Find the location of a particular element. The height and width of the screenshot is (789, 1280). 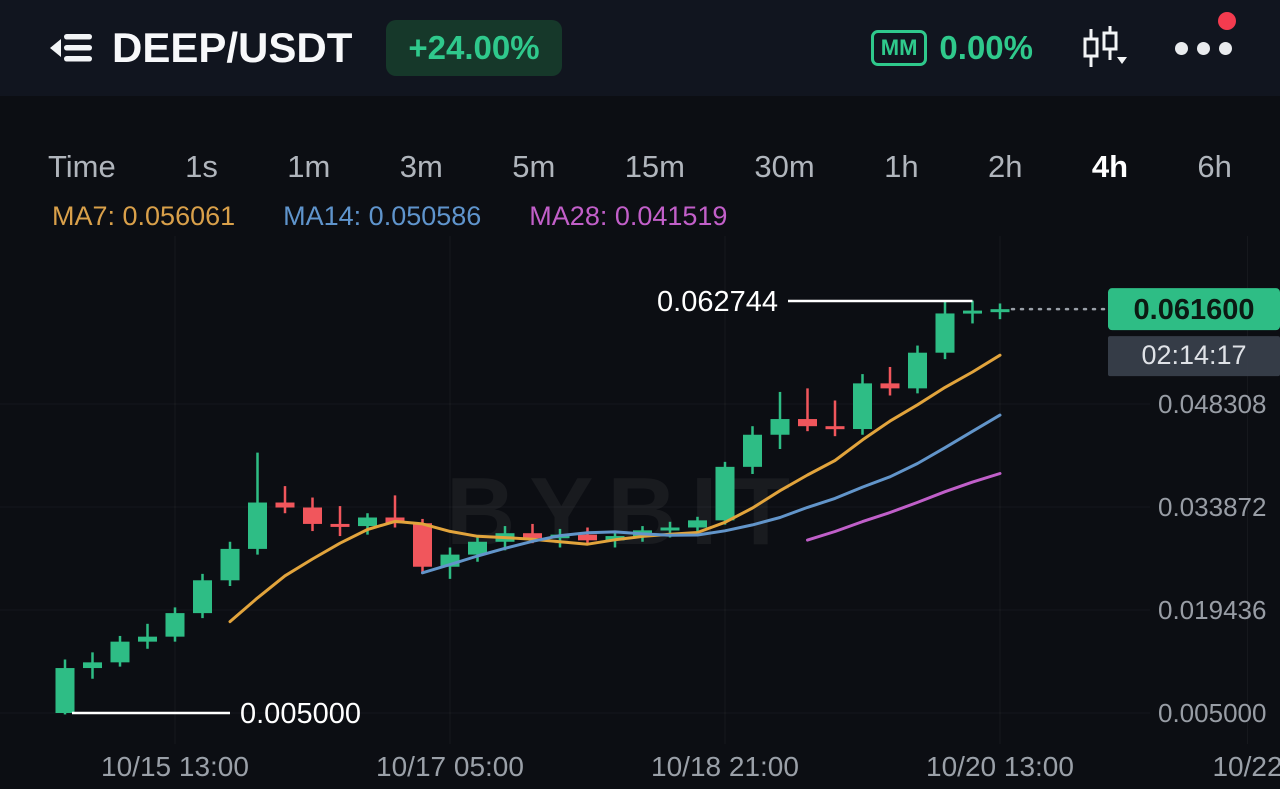

change-badge: +24.00% is located at coordinates (474, 48).